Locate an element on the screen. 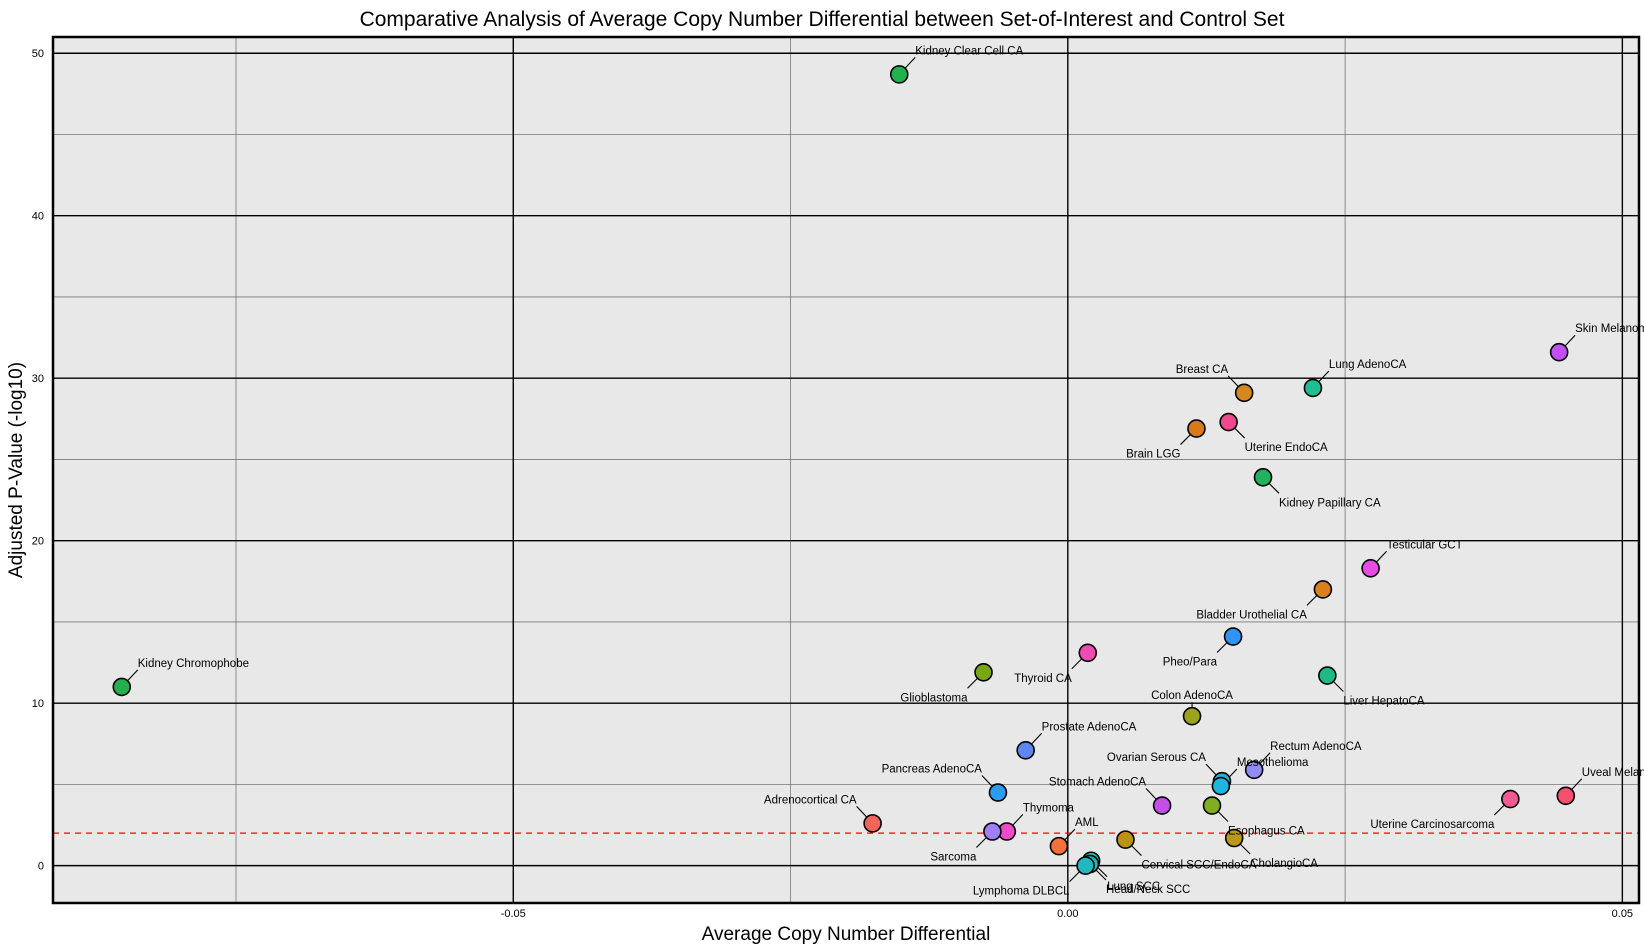  point-label: Thyroid CA is located at coordinates (1043, 679).